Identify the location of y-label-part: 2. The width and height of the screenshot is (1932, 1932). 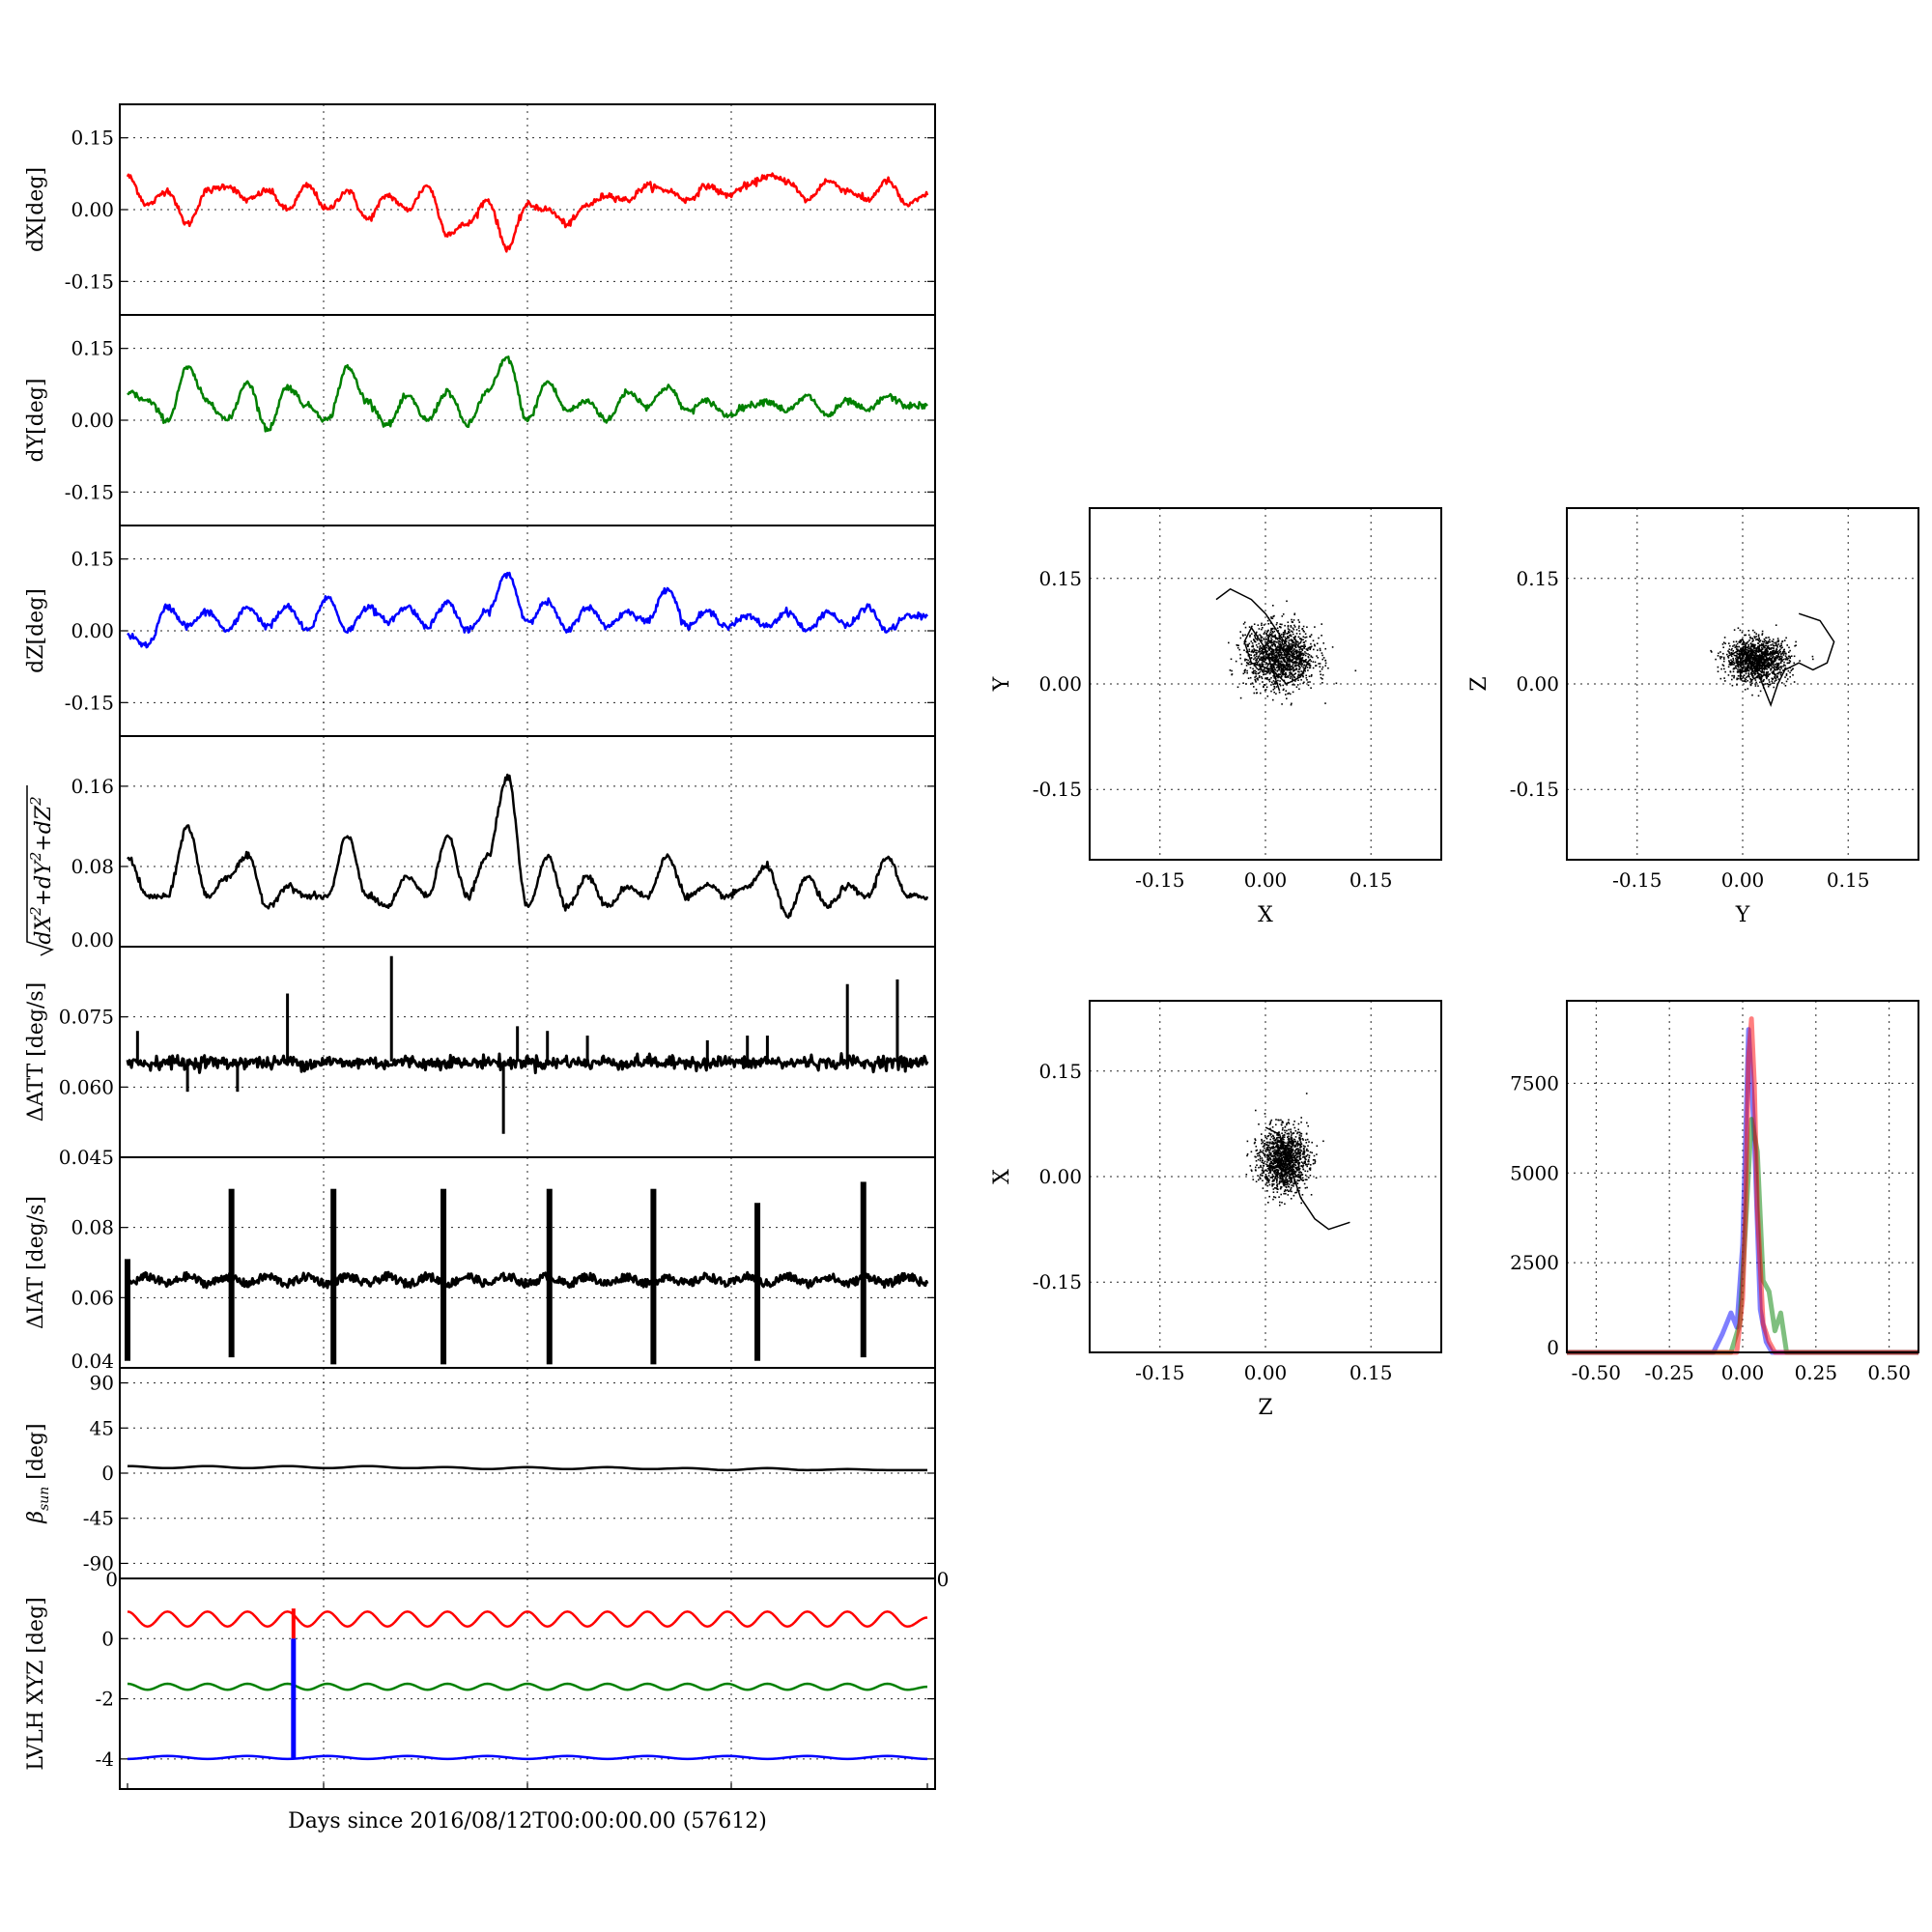
(35, 857).